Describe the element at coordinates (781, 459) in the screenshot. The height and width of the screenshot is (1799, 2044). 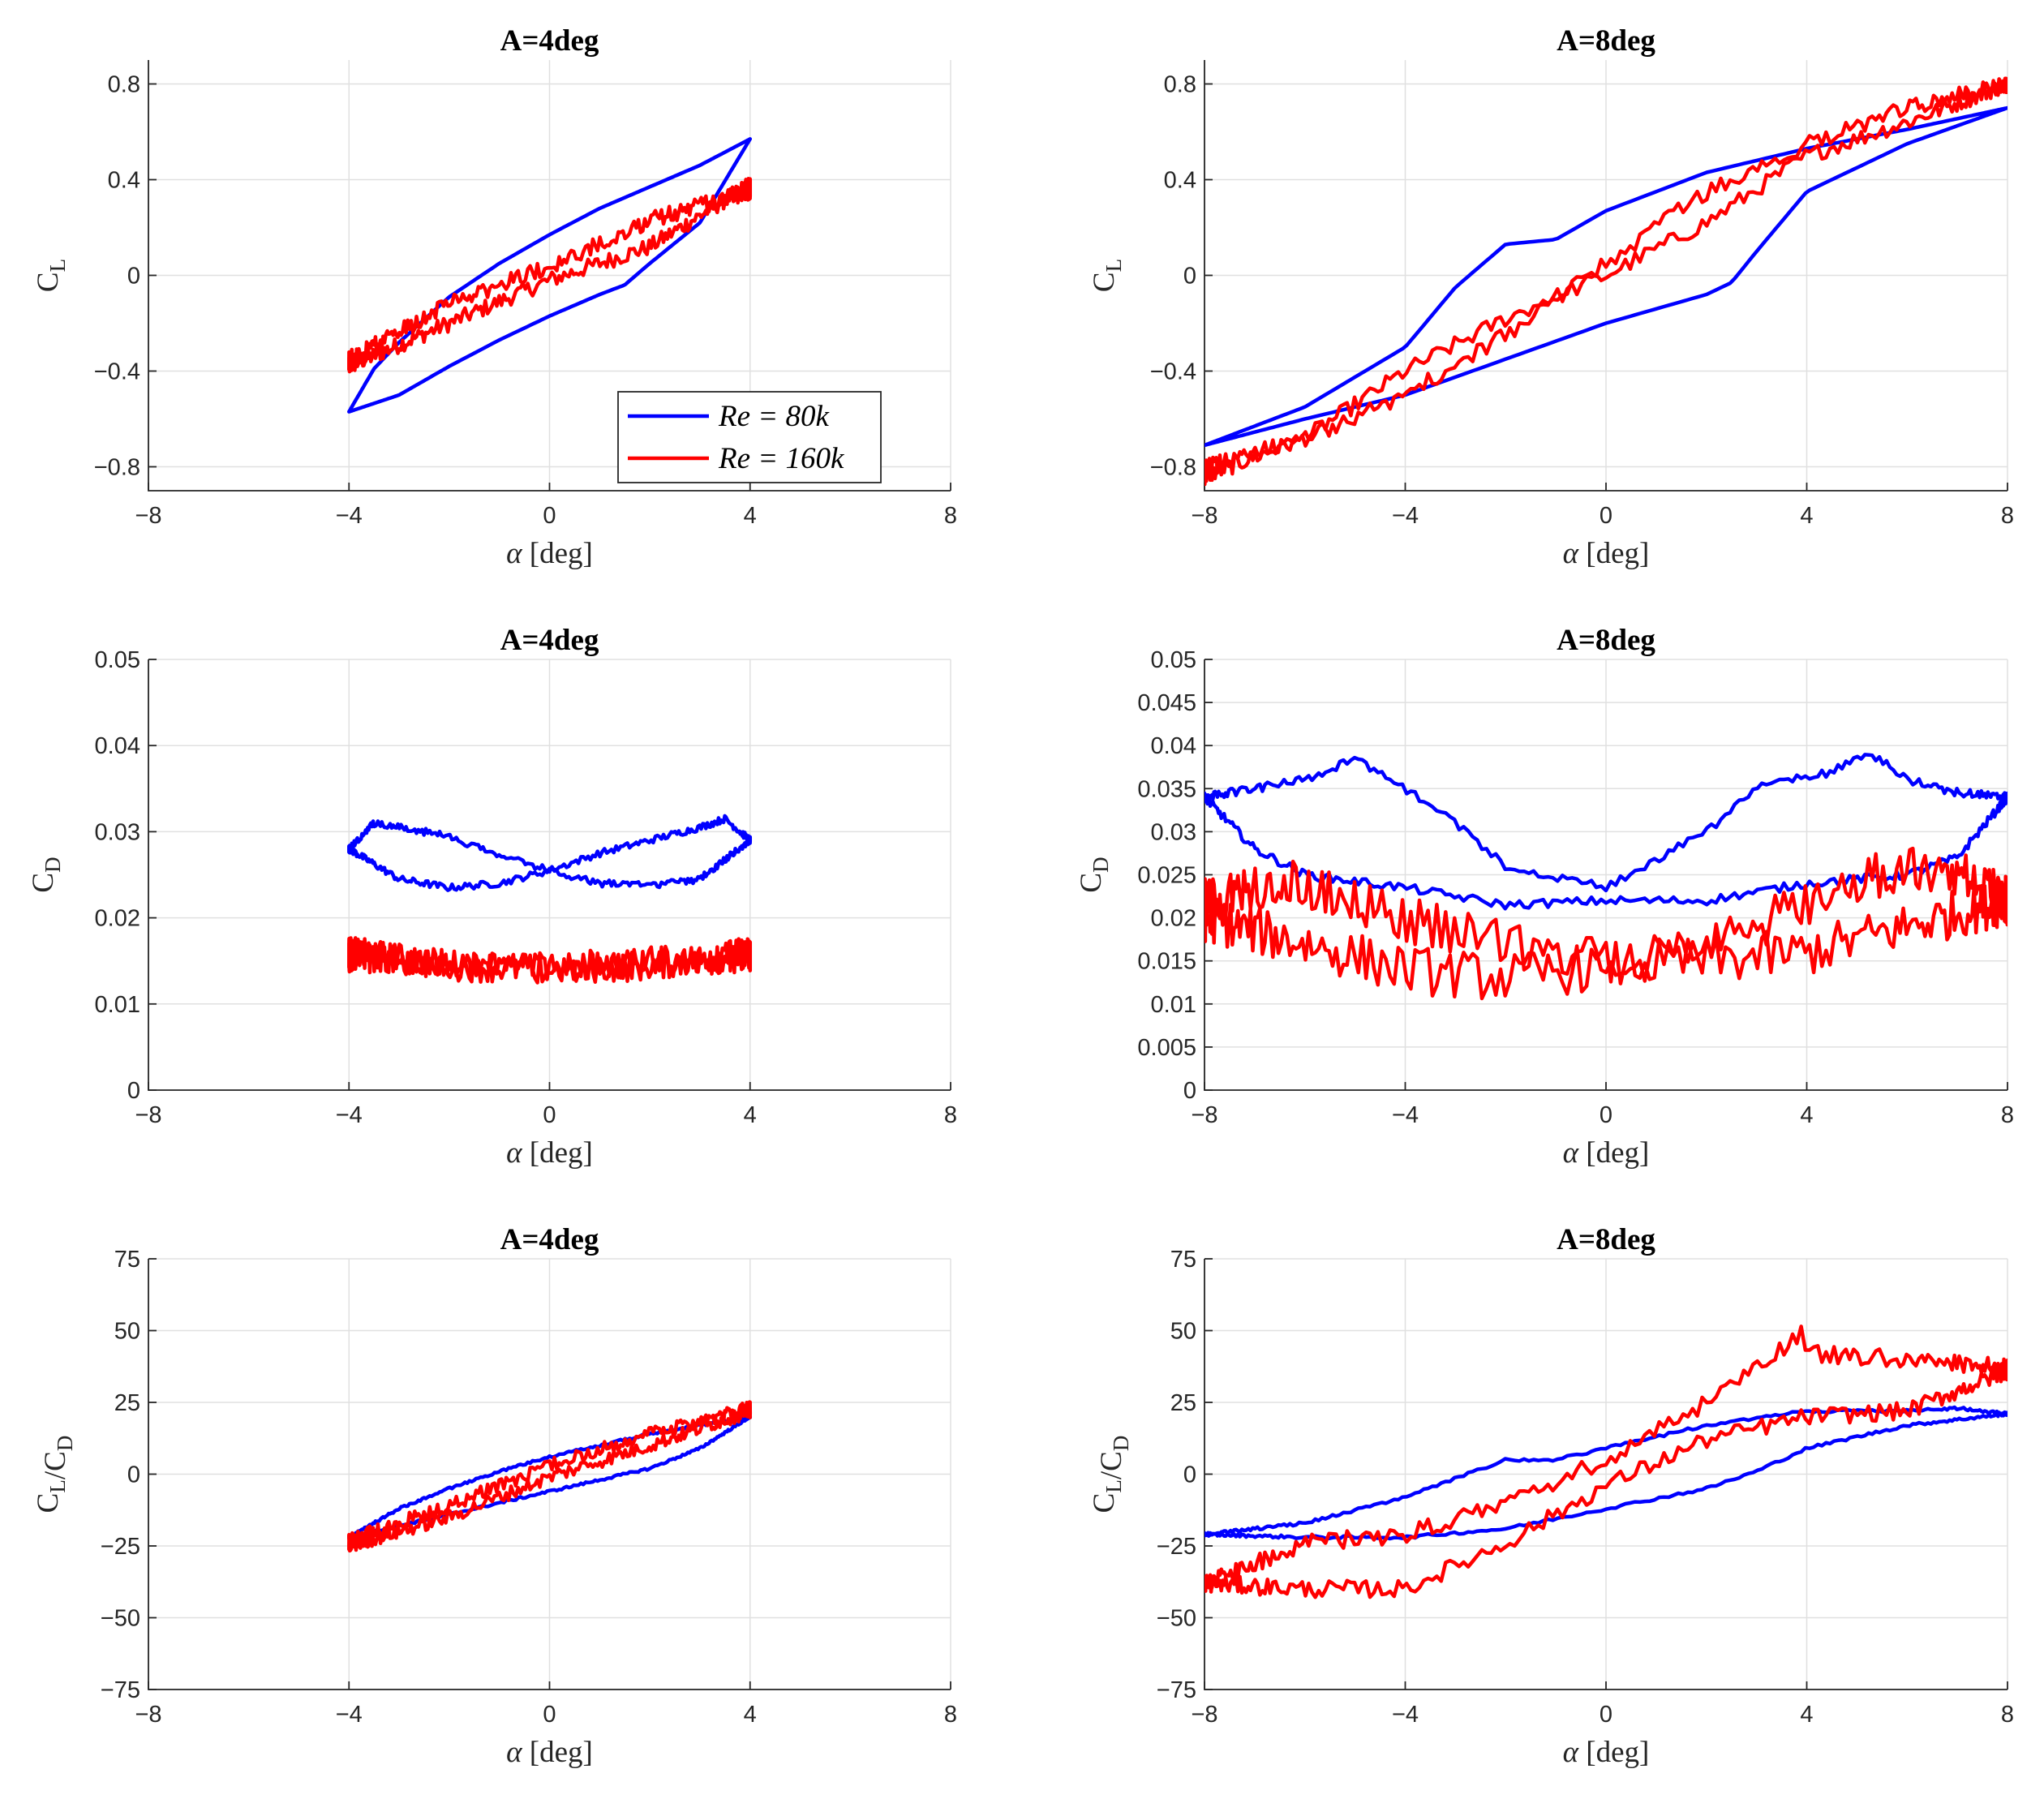
I see `legend-label: Re = 160k` at that location.